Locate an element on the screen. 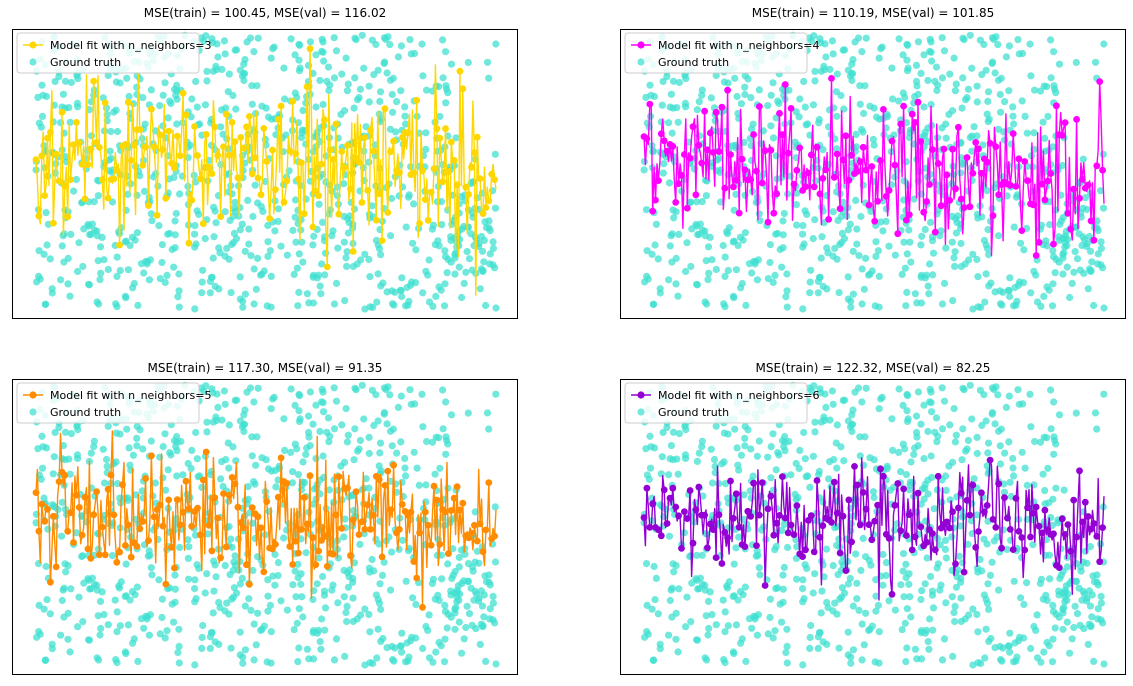  legend-label-ground-truth: Ground truth is located at coordinates (693, 62).